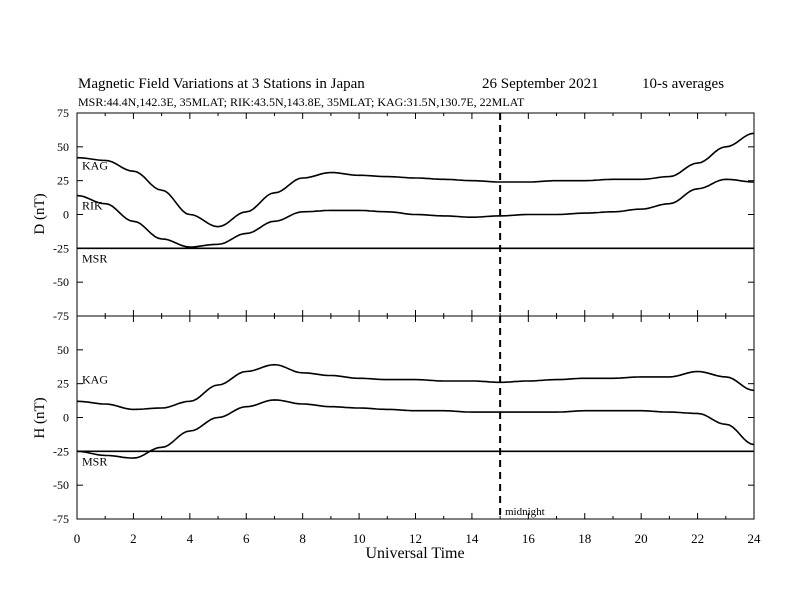 The image size is (792, 612). What do you see at coordinates (415, 429) in the screenshot?
I see `series-line-rik-h` at bounding box center [415, 429].